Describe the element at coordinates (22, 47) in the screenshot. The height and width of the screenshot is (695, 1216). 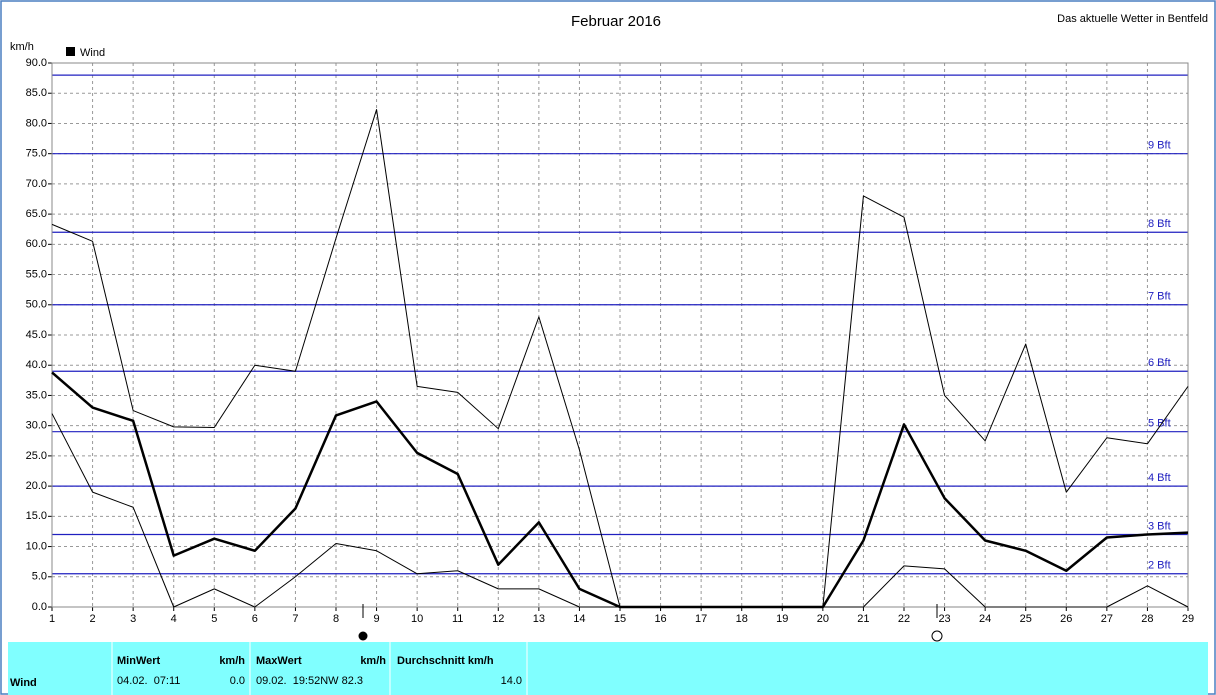
I see `y-axis-label: km/h` at that location.